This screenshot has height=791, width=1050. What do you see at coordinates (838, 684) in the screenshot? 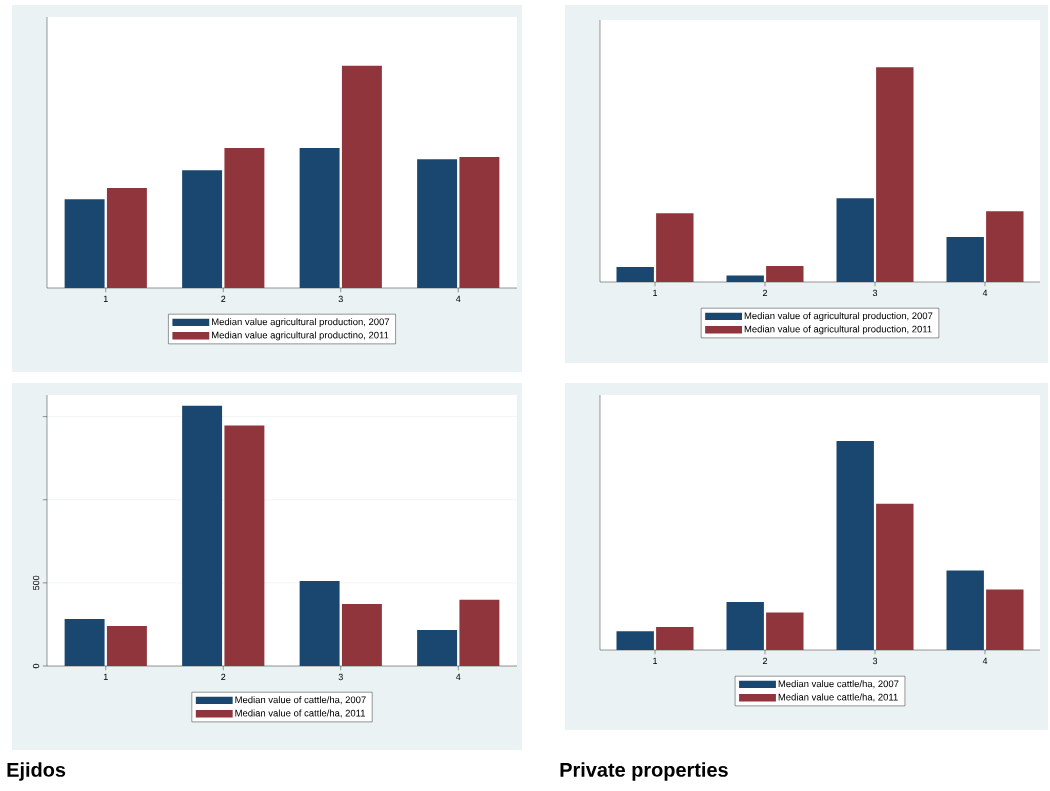
I see `legend-label: Median value cattle/ha, 2007` at bounding box center [838, 684].